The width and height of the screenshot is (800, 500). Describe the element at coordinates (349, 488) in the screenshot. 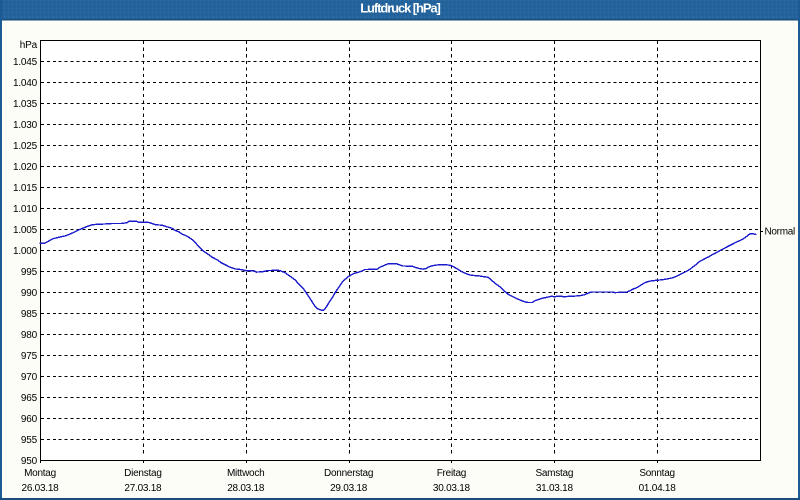

I see `svg-text: 29.03.18` at that location.